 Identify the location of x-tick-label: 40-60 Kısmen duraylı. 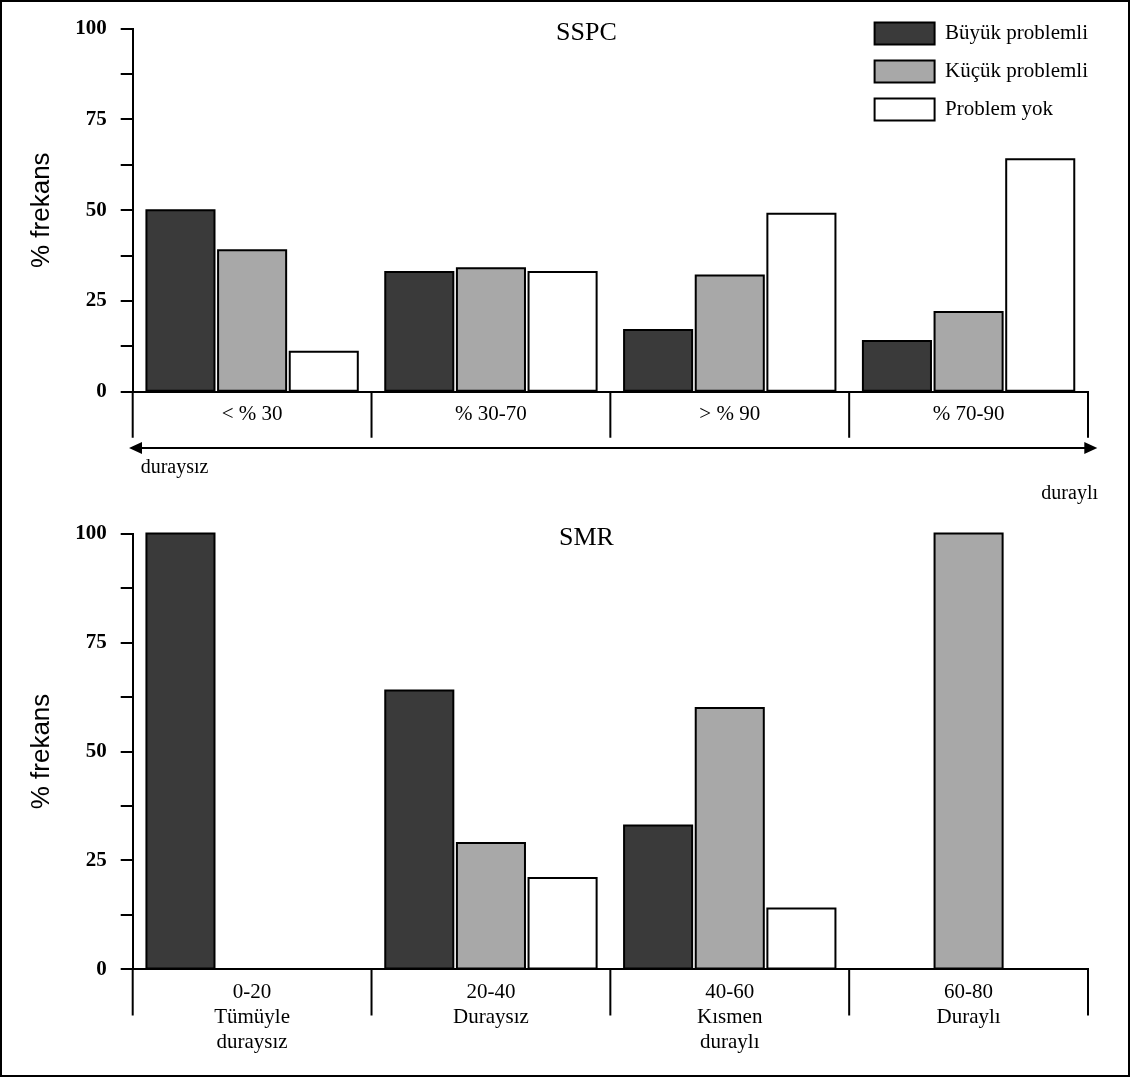
(730, 1015).